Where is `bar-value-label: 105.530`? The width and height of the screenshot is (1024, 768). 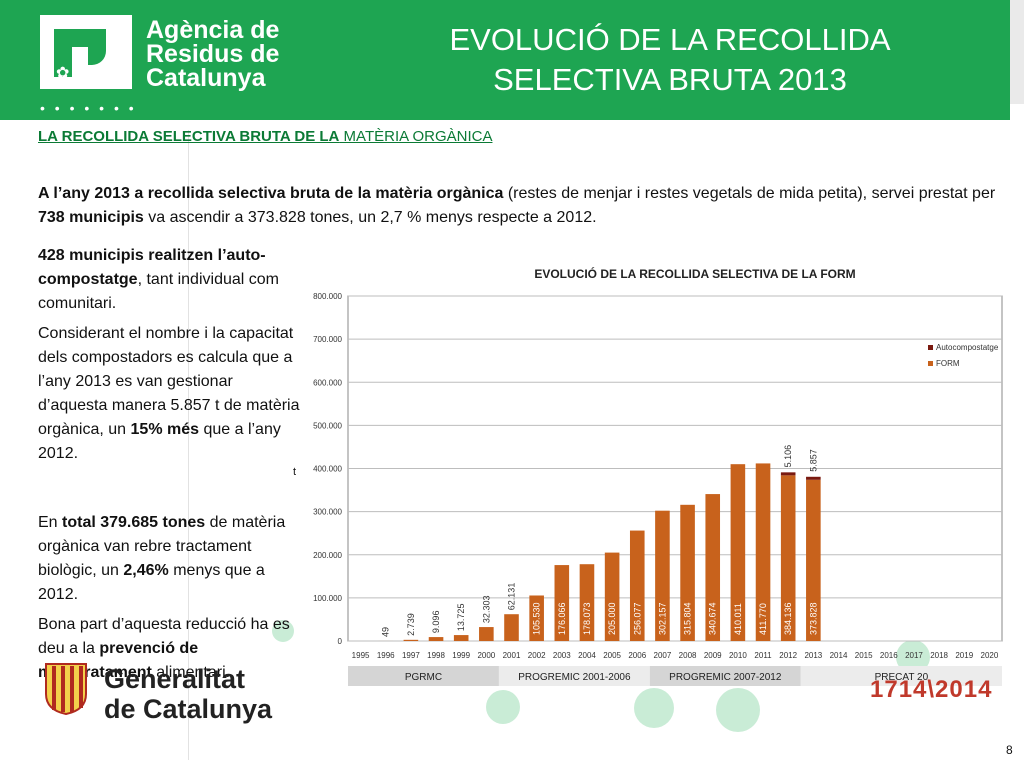
bar-value-label: 105.530 is located at coordinates (537, 618).